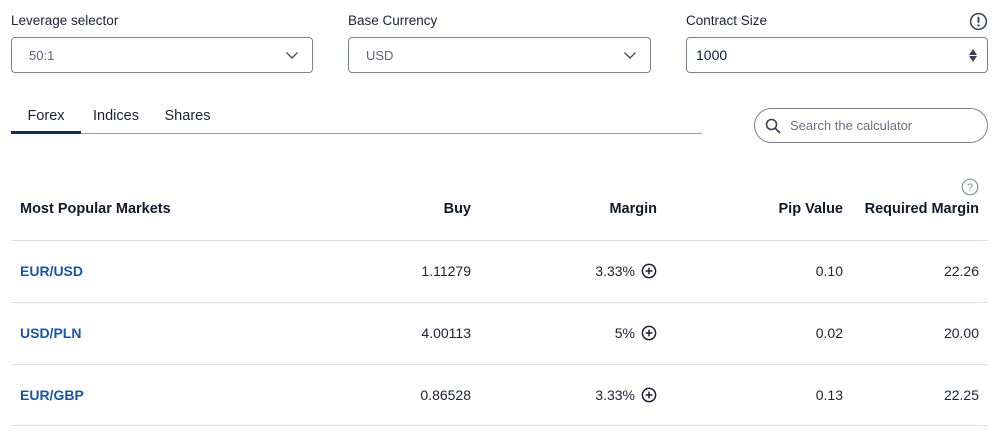  Describe the element at coordinates (499, 333) in the screenshot. I see `table-row: USD/PLN 4.00113 5% 0.02 20.00` at that location.